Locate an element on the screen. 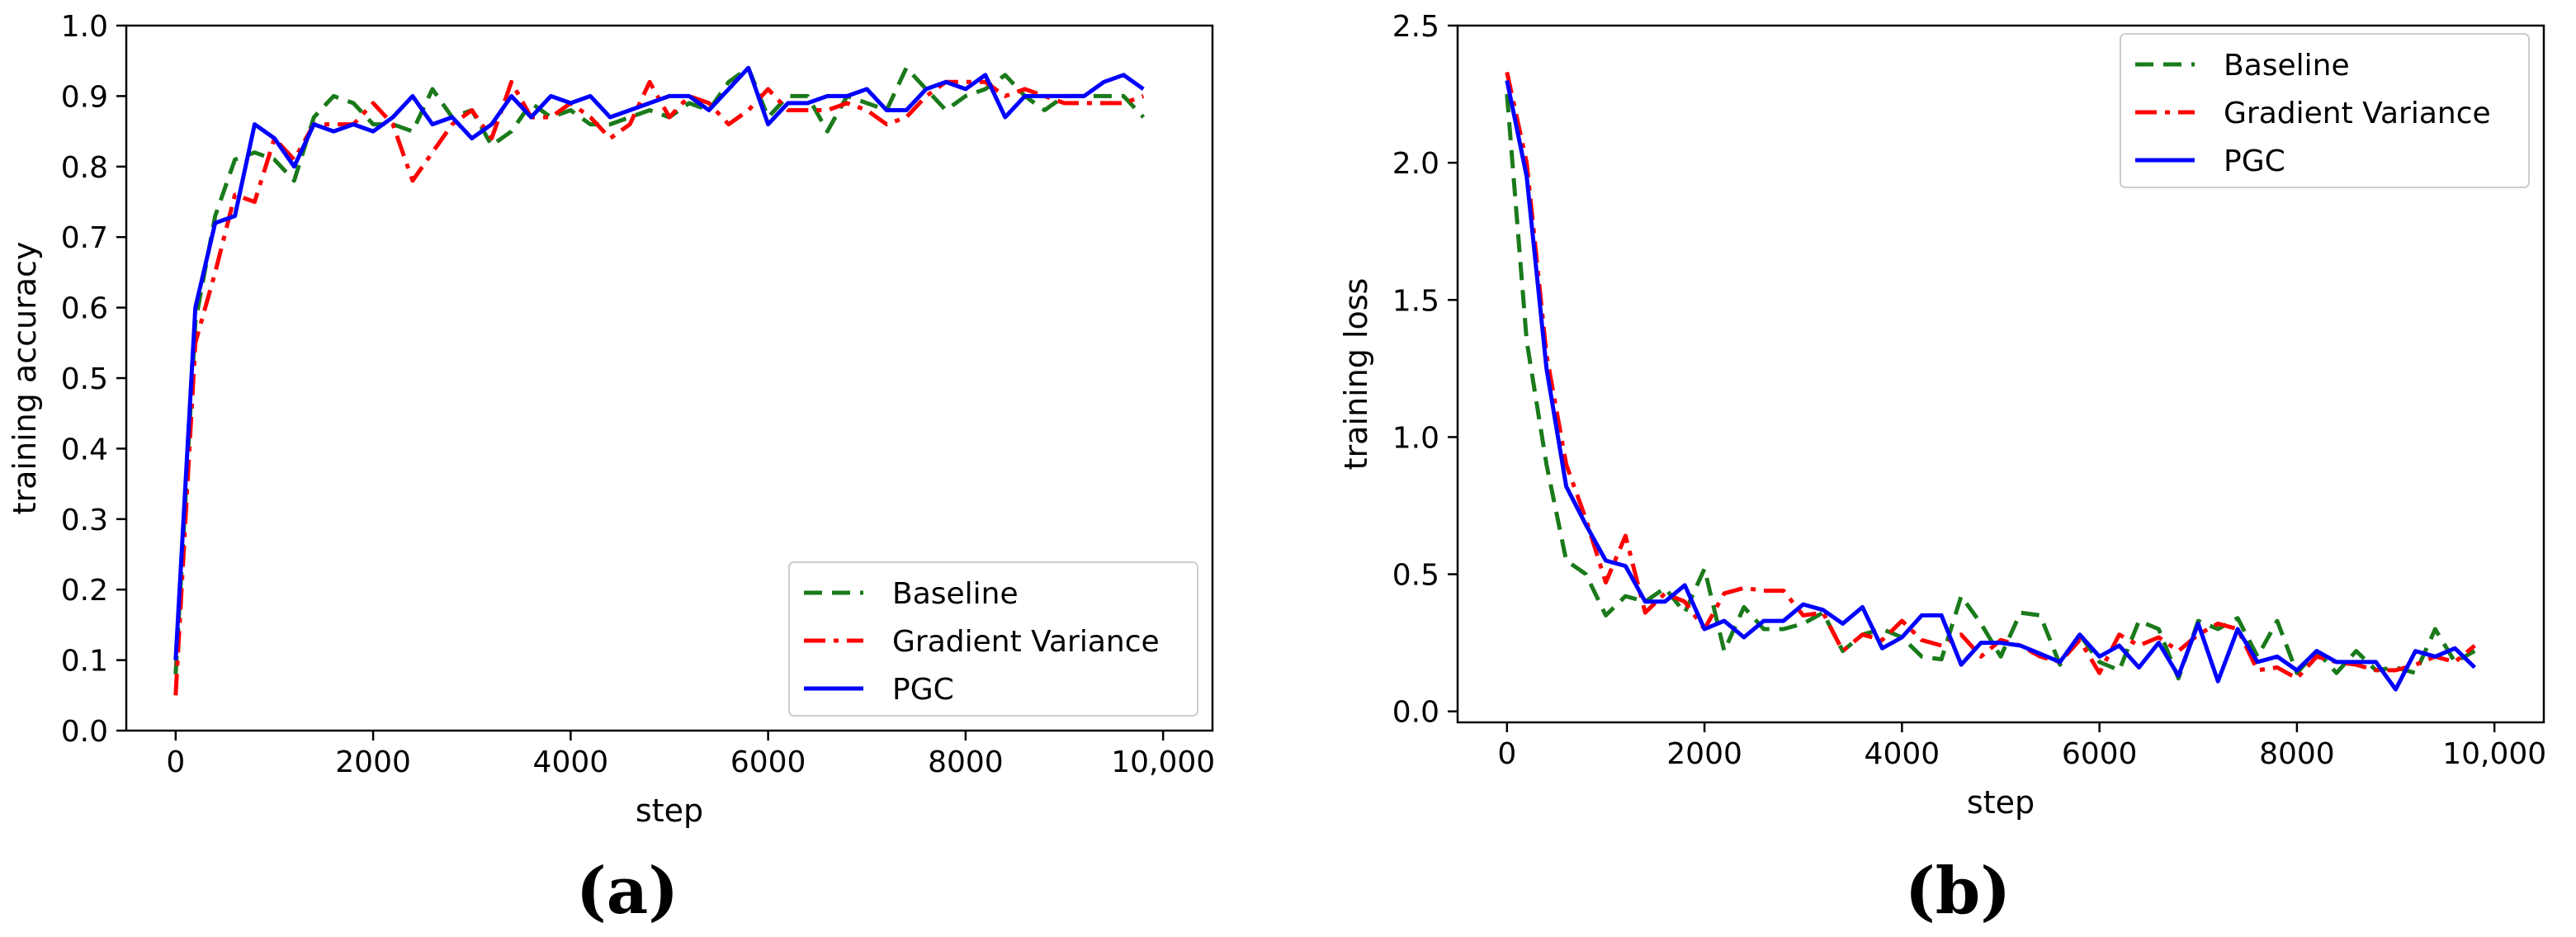  chart-b-legend: Baseline Gradient Variance PGC is located at coordinates (2325, 111).